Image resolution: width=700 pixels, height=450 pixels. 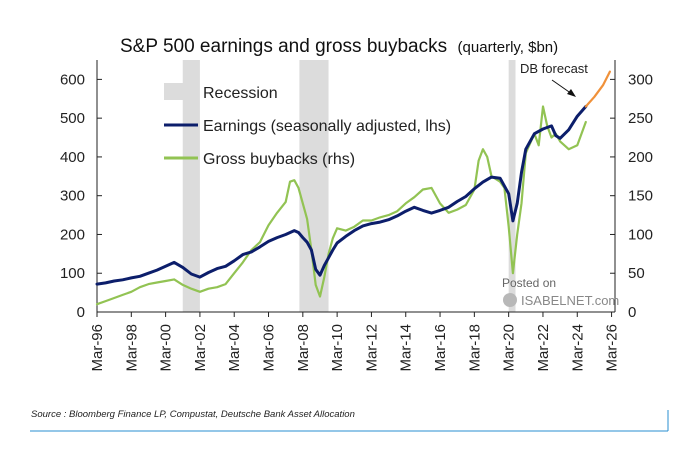 What do you see at coordinates (72, 273) in the screenshot?
I see `y-left-tick-label: 100` at bounding box center [72, 273].